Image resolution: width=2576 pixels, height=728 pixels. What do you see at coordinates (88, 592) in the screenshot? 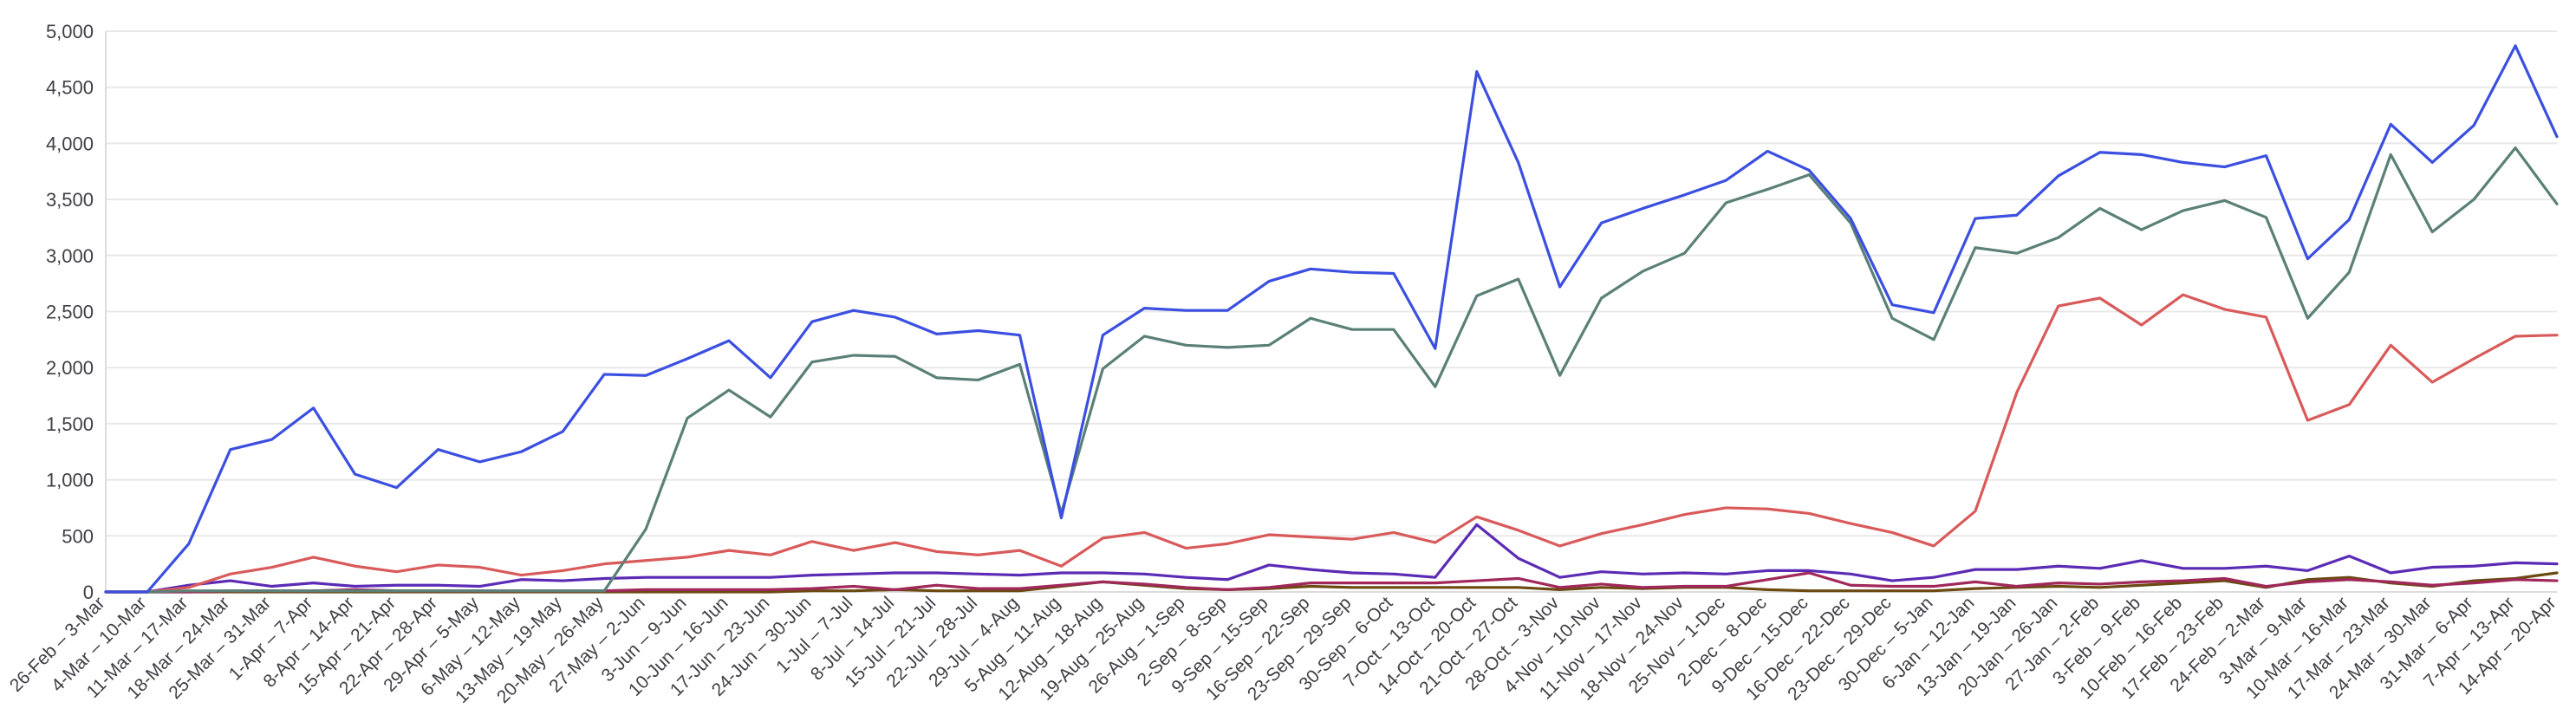
I see `y-tick-label: 0` at bounding box center [88, 592].